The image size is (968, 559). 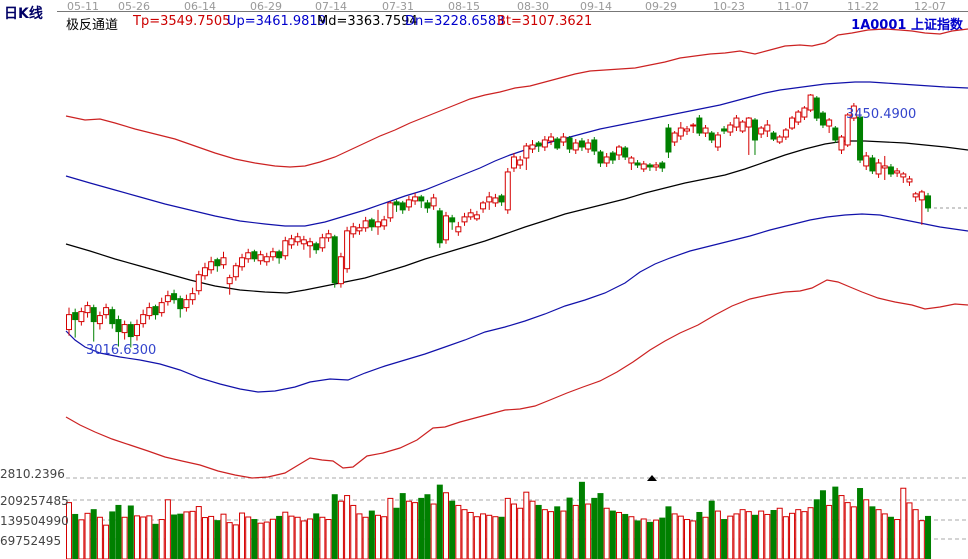 I want to click on top-frame-line, so click(x=512, y=11).